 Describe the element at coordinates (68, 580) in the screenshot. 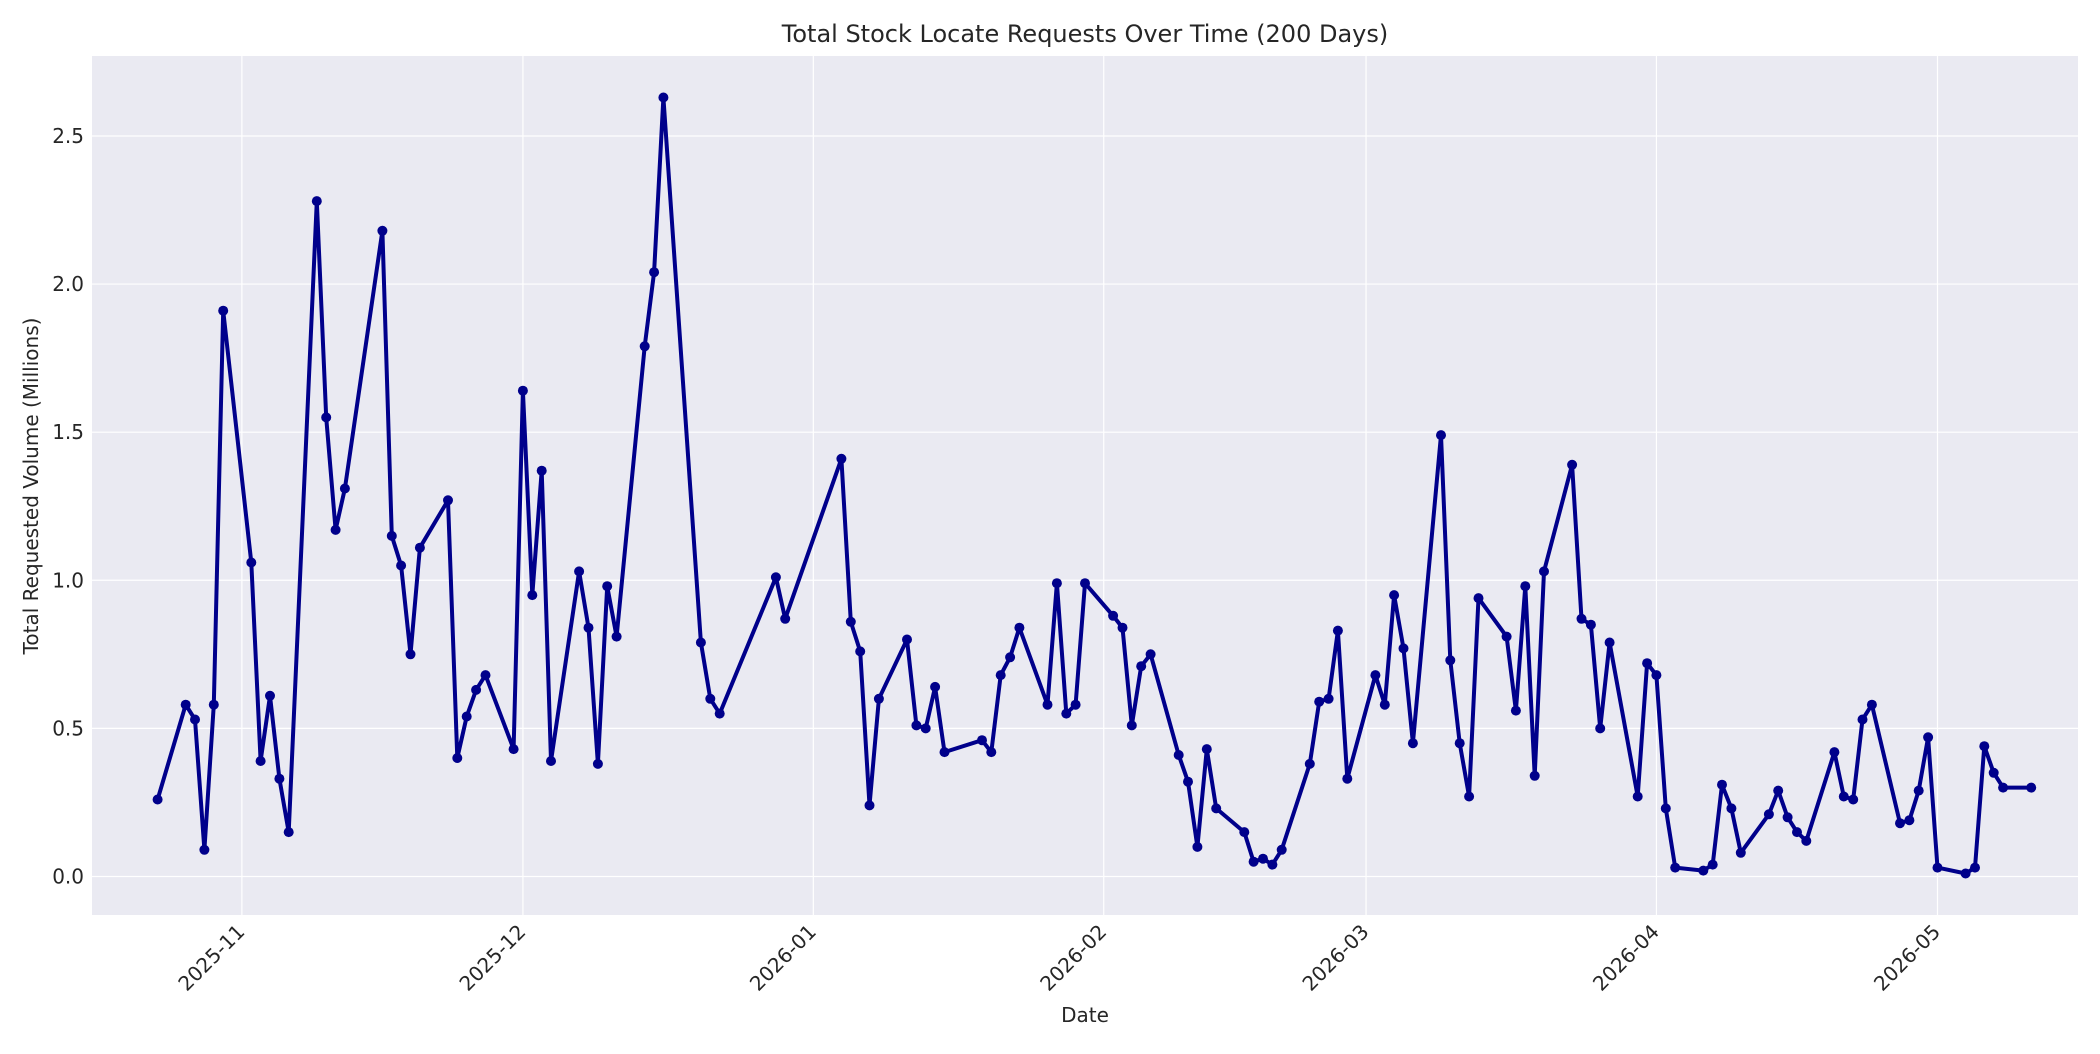

I see `y-tick-label: 1.0` at that location.